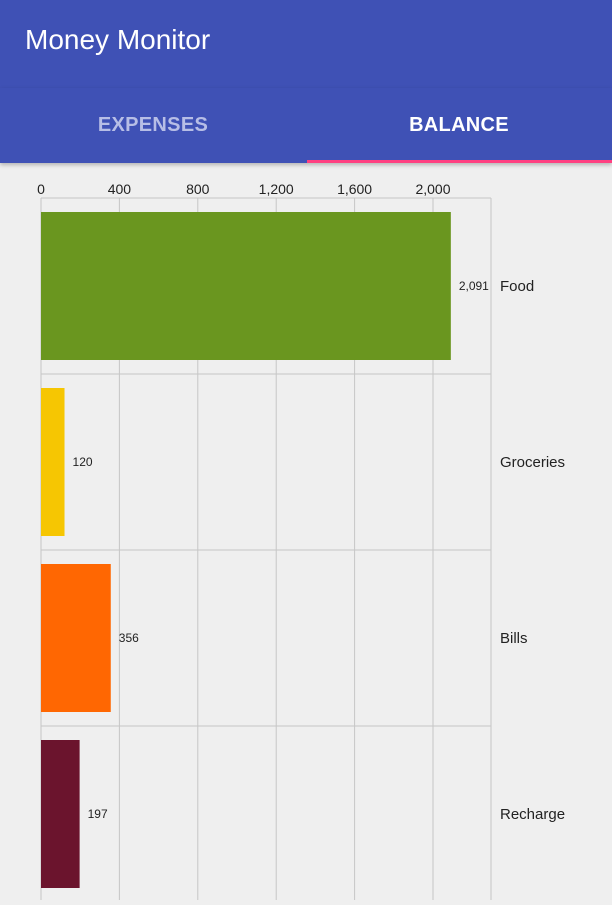  I want to click on tab-bar: EXPENSES BALANCE, so click(306, 125).